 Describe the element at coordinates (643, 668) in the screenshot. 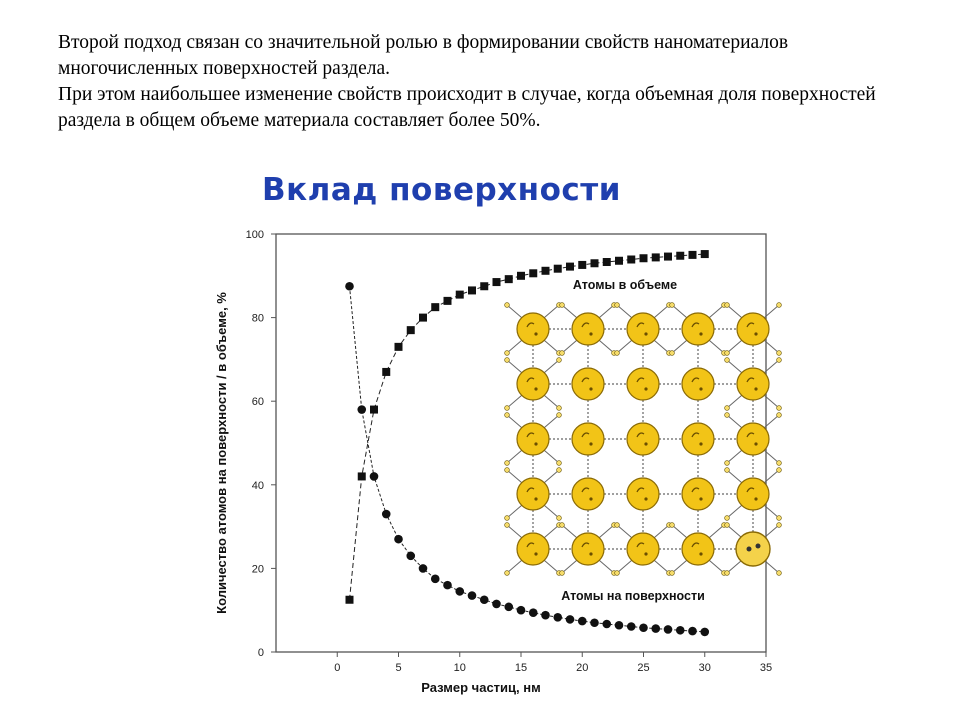

I see `x-tick-label: 25` at that location.